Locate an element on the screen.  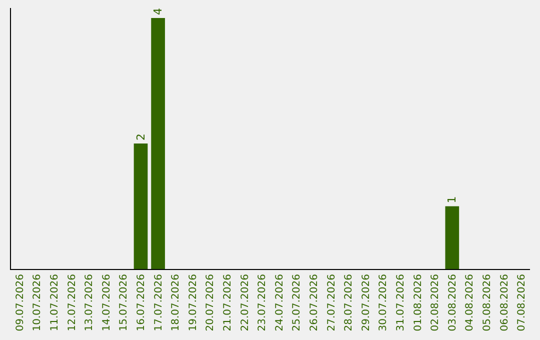
x-tick-label: 20.07.2026 is located at coordinates (210, 303).